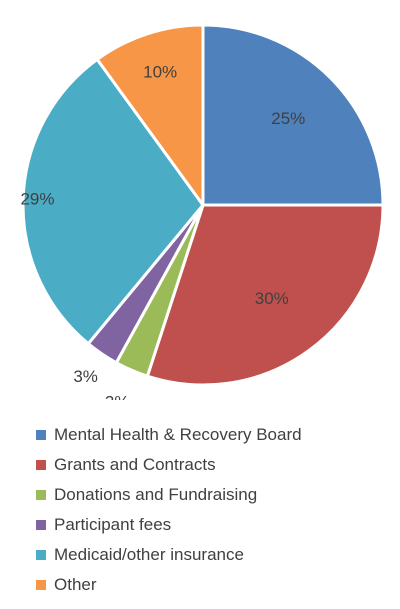  I want to click on pie-slice-mental-health-and-recovery-board, so click(293, 115).